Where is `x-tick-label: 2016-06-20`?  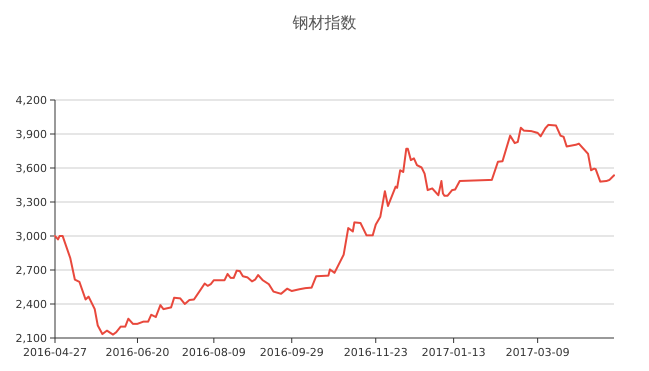
x-tick-label: 2016-06-20 is located at coordinates (138, 352).